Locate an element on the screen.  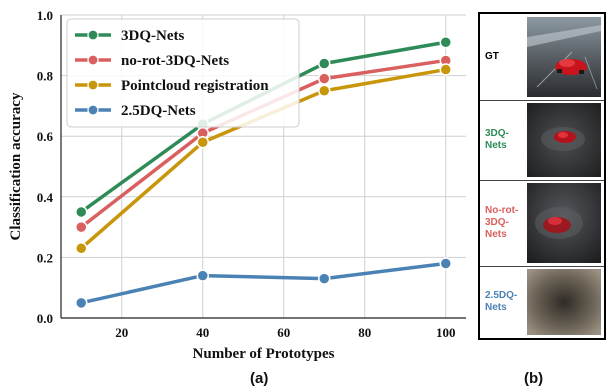
car-render-image-gt is located at coordinates (564, 57).